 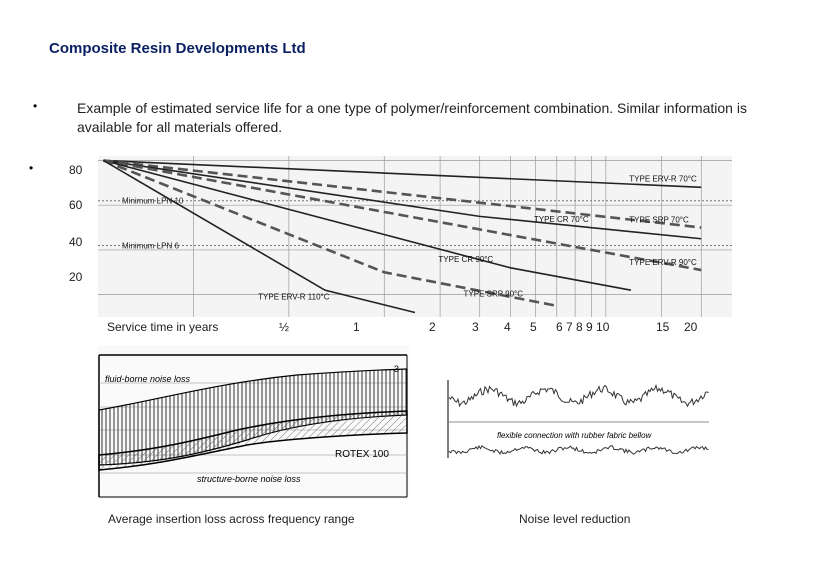 What do you see at coordinates (578, 395) in the screenshot?
I see `noise-trace-rigid` at bounding box center [578, 395].